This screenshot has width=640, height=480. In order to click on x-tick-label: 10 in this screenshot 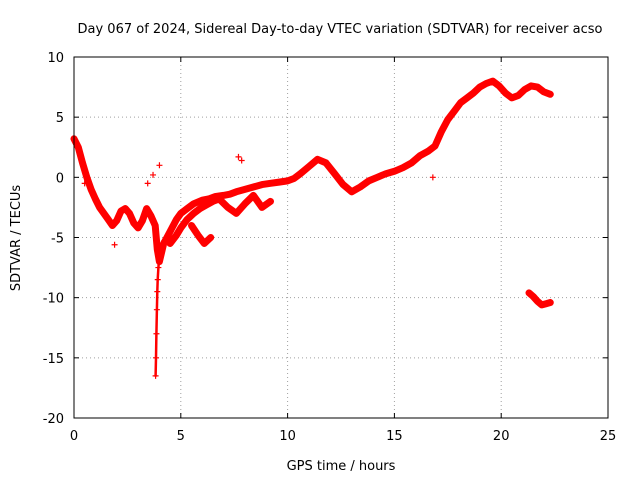, I will do `click(287, 436)`.